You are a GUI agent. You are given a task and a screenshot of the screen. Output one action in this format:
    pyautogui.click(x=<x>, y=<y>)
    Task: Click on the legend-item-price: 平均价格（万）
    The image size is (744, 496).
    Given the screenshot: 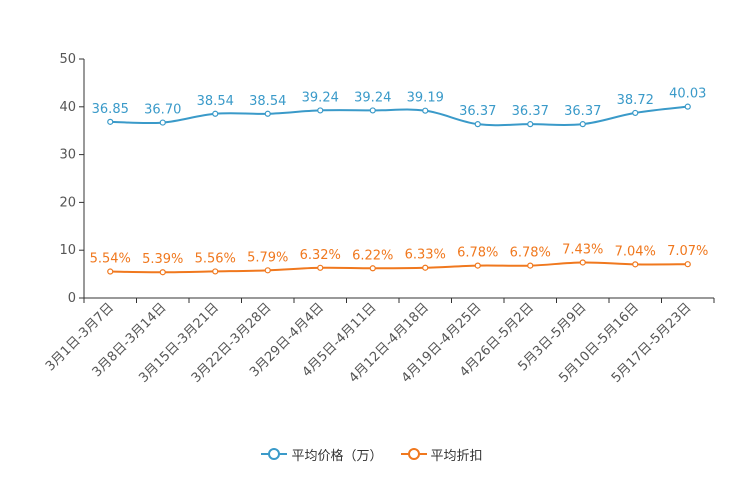 What is the action you would take?
    pyautogui.click(x=322, y=454)
    